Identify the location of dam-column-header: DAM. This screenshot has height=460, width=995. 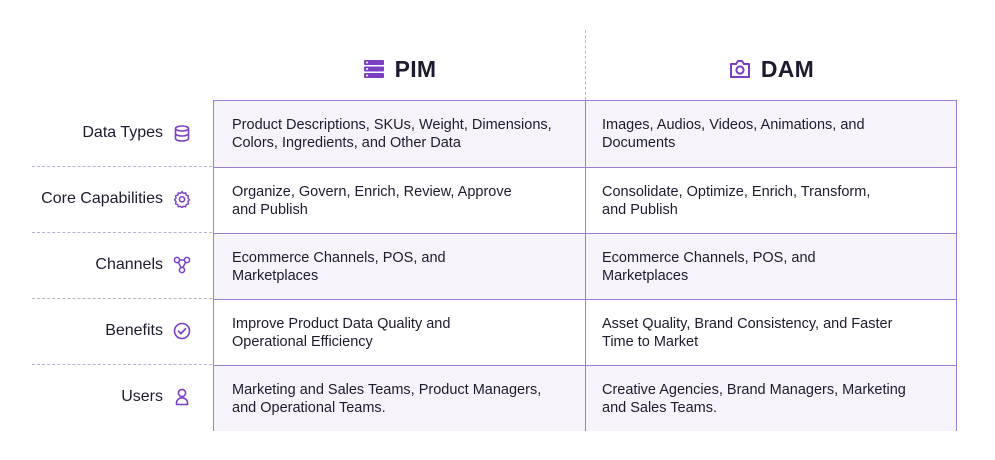
(771, 69).